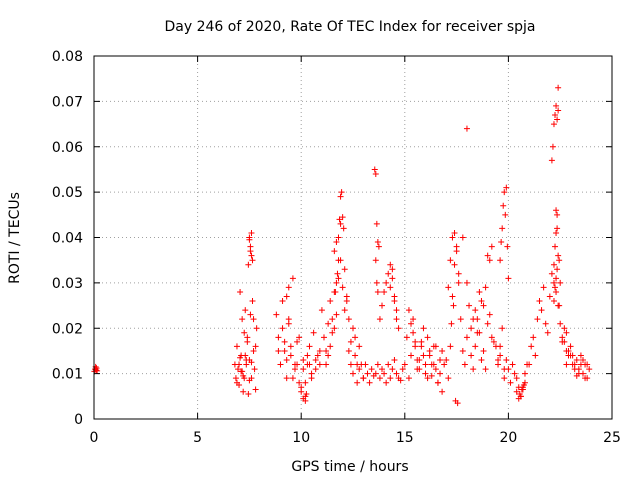 The height and width of the screenshot is (480, 640). Describe the element at coordinates (508, 438) in the screenshot. I see `x-tick-label: 20` at that location.